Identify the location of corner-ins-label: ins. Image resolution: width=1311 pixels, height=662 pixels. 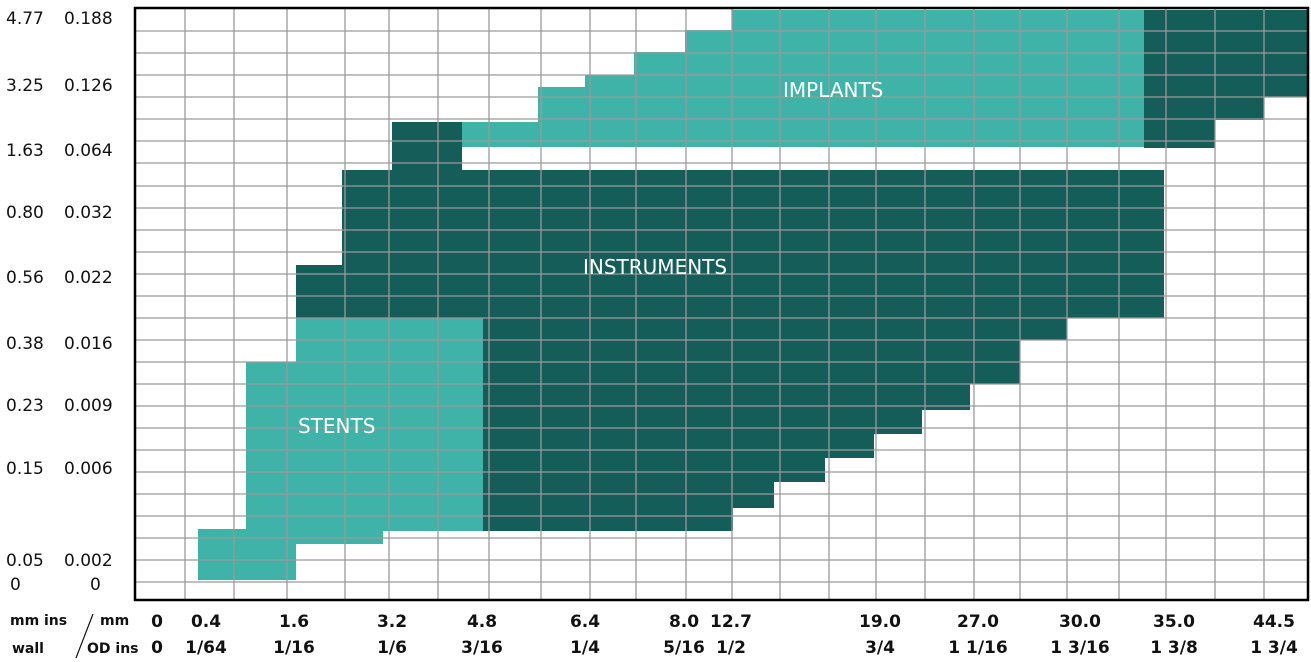
(56, 621).